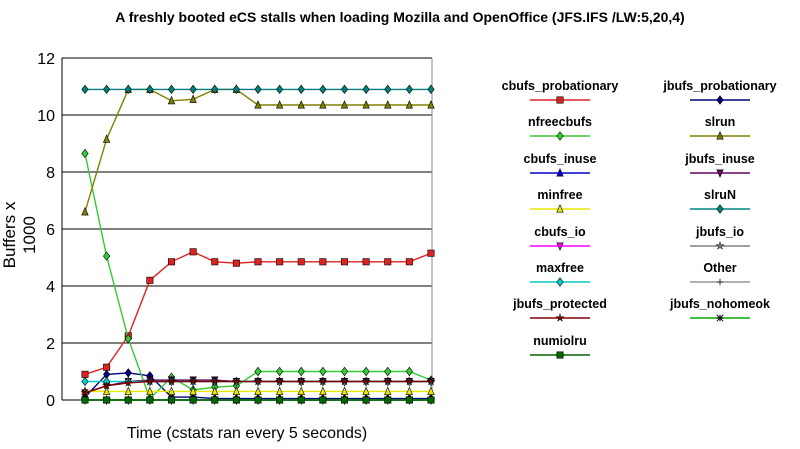 This screenshot has height=449, width=800. Describe the element at coordinates (720, 122) in the screenshot. I see `legend-label: slrun` at that location.